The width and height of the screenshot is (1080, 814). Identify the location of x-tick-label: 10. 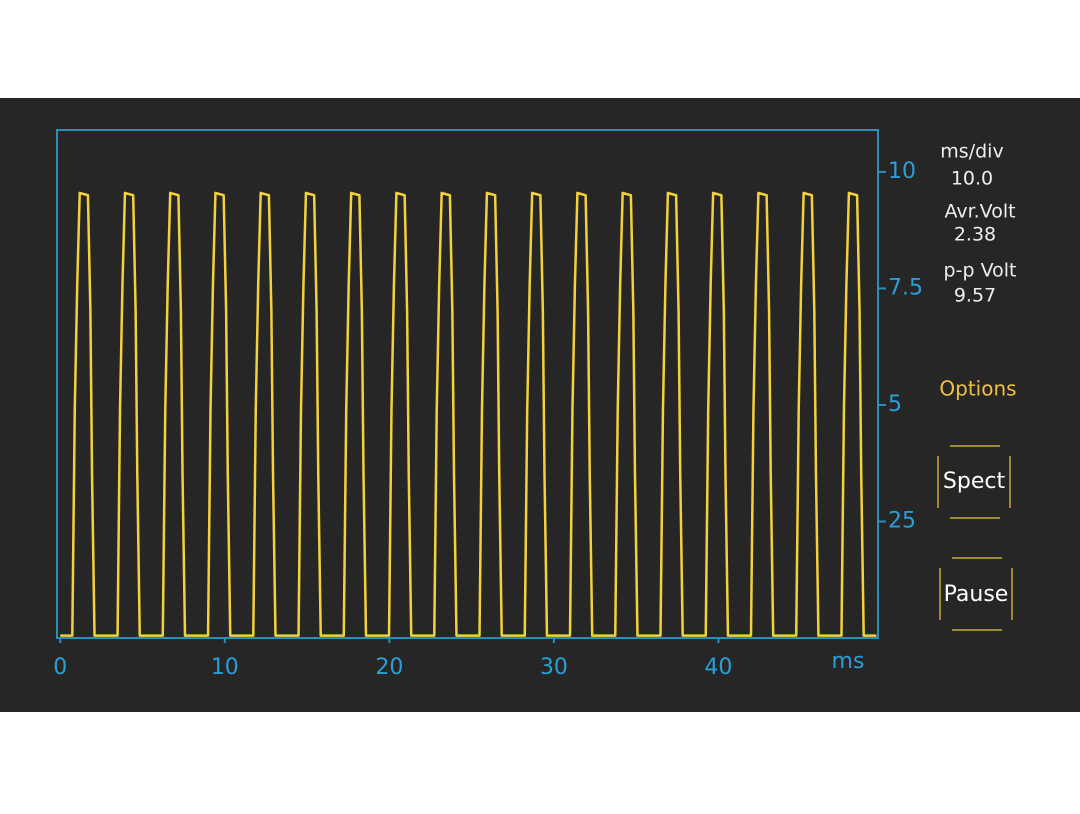
(225, 667).